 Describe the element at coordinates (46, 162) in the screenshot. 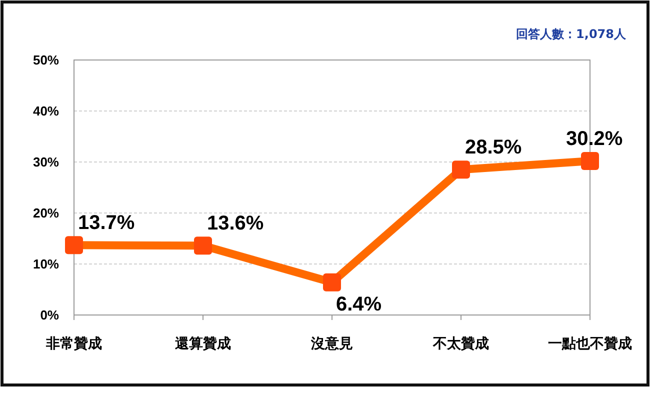

I see `y-tick-label: 30%` at that location.